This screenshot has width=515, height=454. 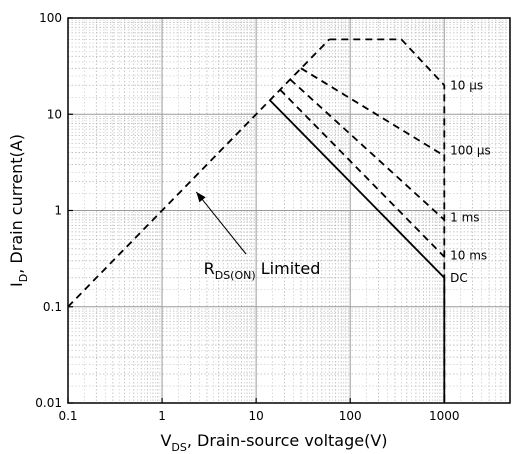 I want to click on series-line-10-ms, so click(x=362, y=173).